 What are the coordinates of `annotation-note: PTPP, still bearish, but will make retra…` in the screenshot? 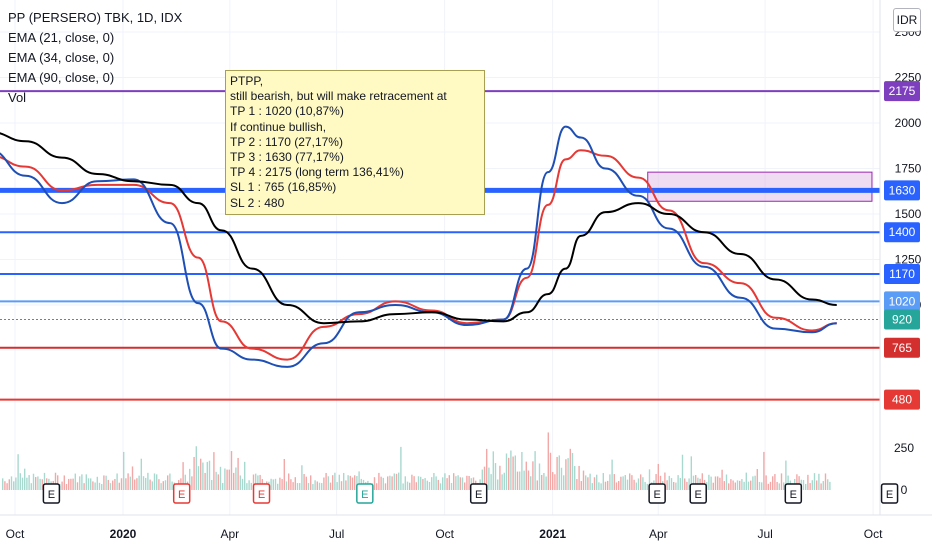 It's located at (355, 142).